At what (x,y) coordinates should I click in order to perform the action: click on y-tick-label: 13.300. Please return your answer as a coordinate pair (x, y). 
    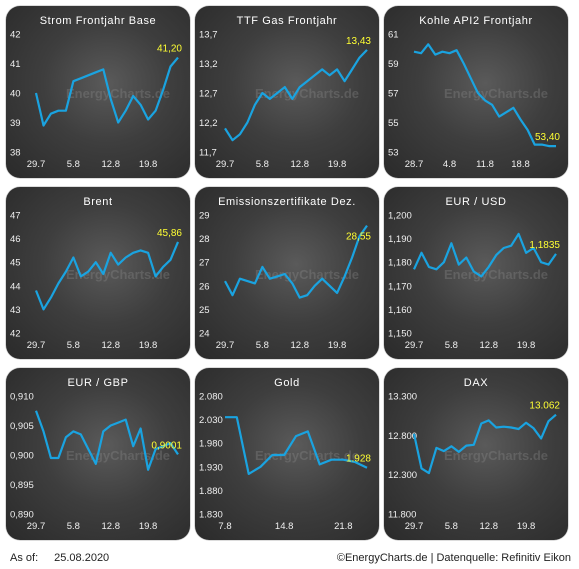
    Looking at the image, I should click on (402, 397).